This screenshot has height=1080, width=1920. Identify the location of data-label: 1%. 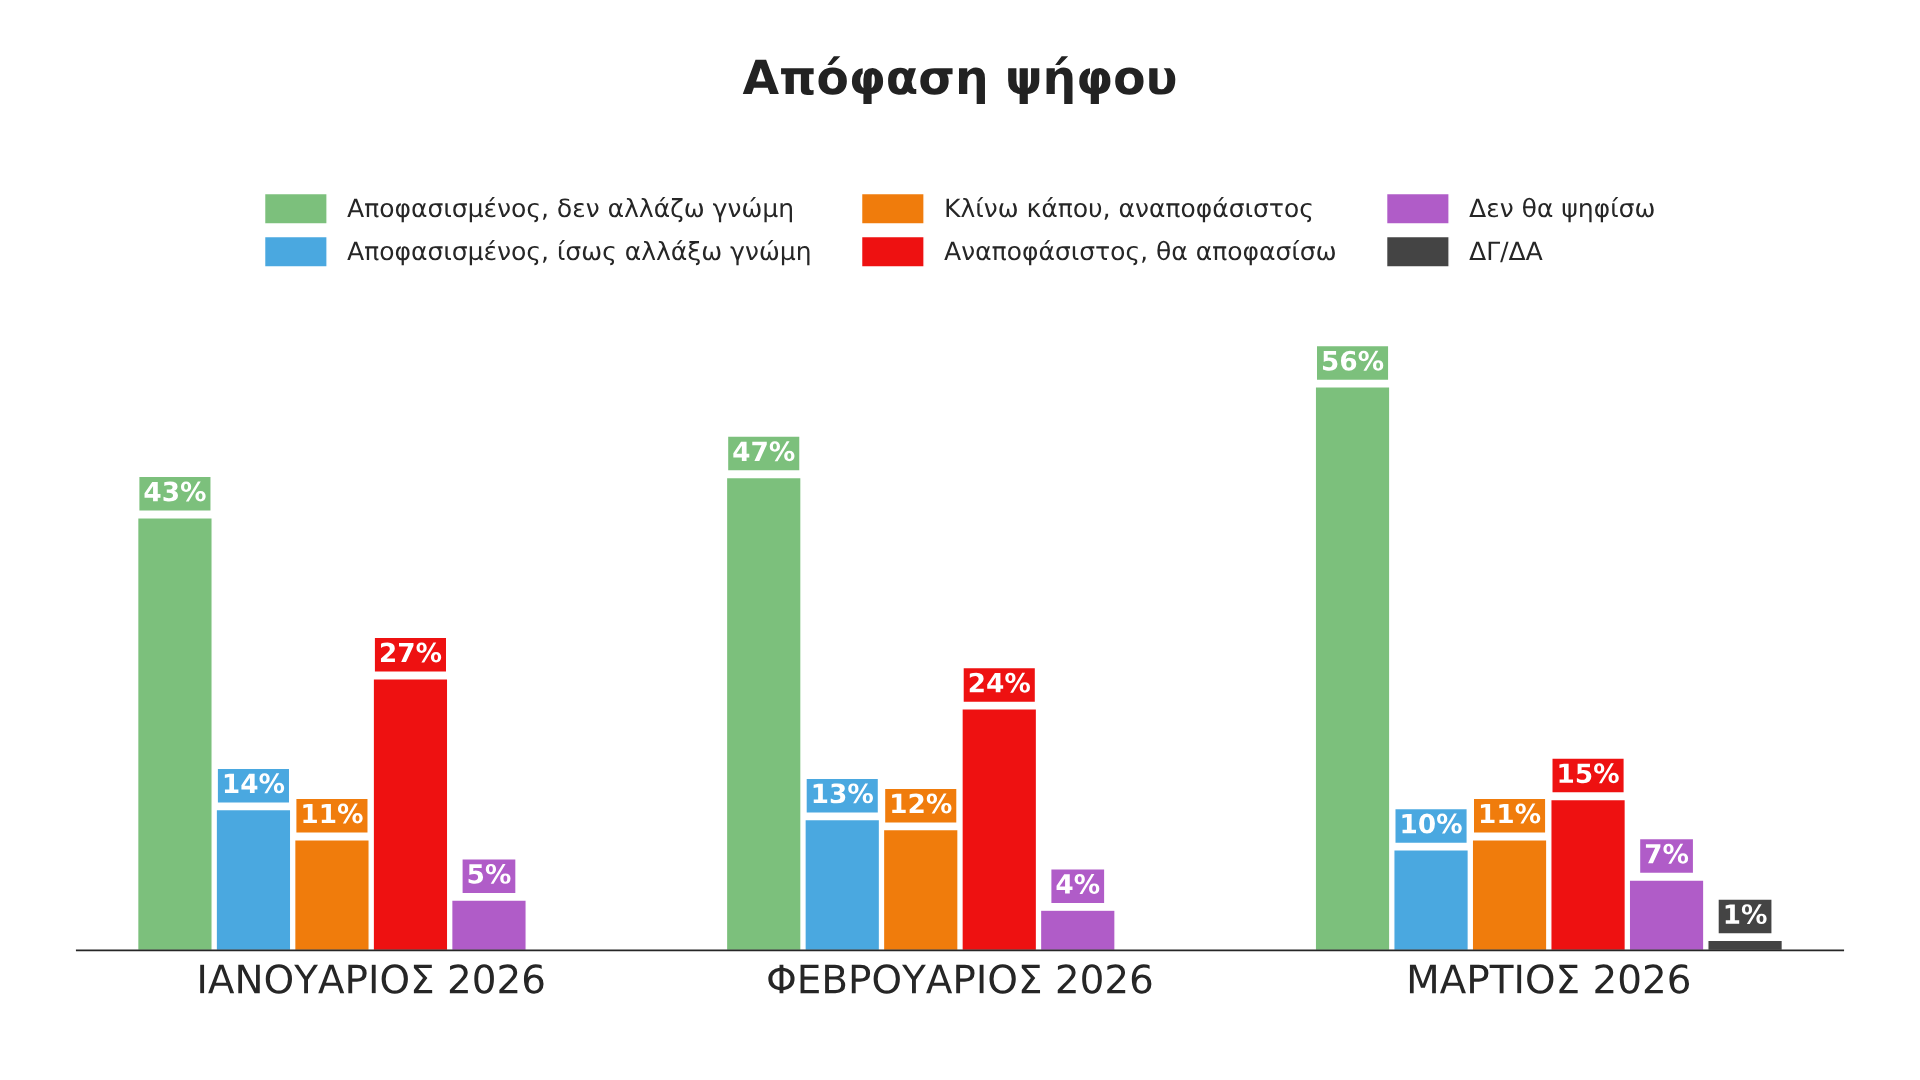
(1746, 914).